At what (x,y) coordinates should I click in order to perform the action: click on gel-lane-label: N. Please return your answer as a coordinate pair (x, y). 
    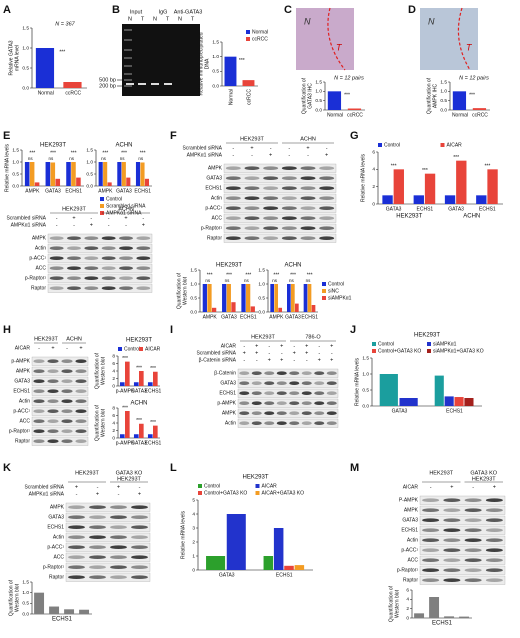
    Looking at the image, I should click on (180, 19).